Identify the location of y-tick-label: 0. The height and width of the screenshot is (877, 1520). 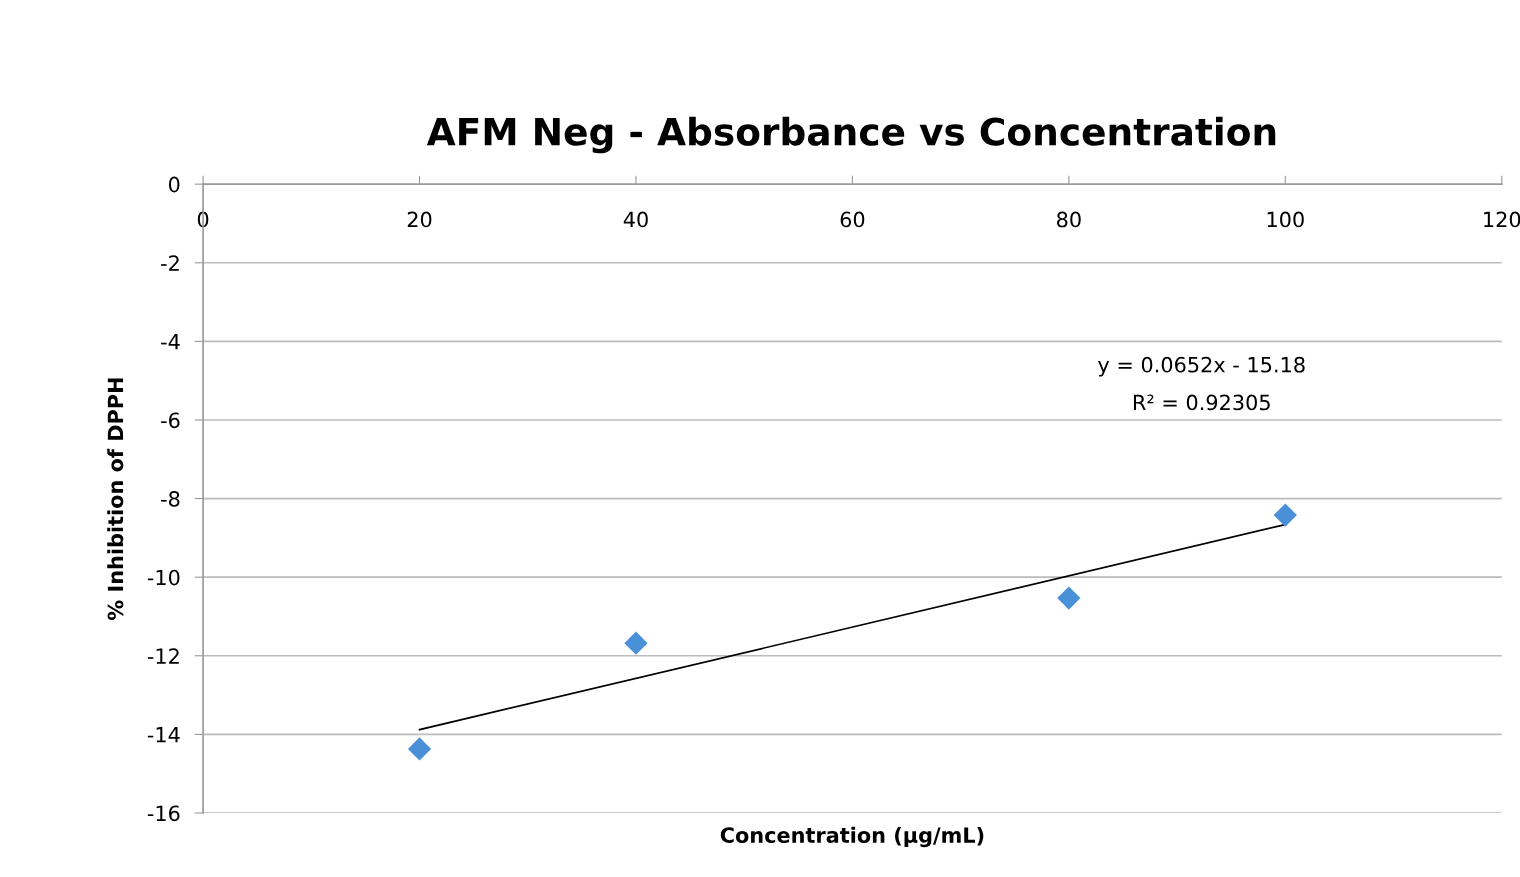
(174, 184).